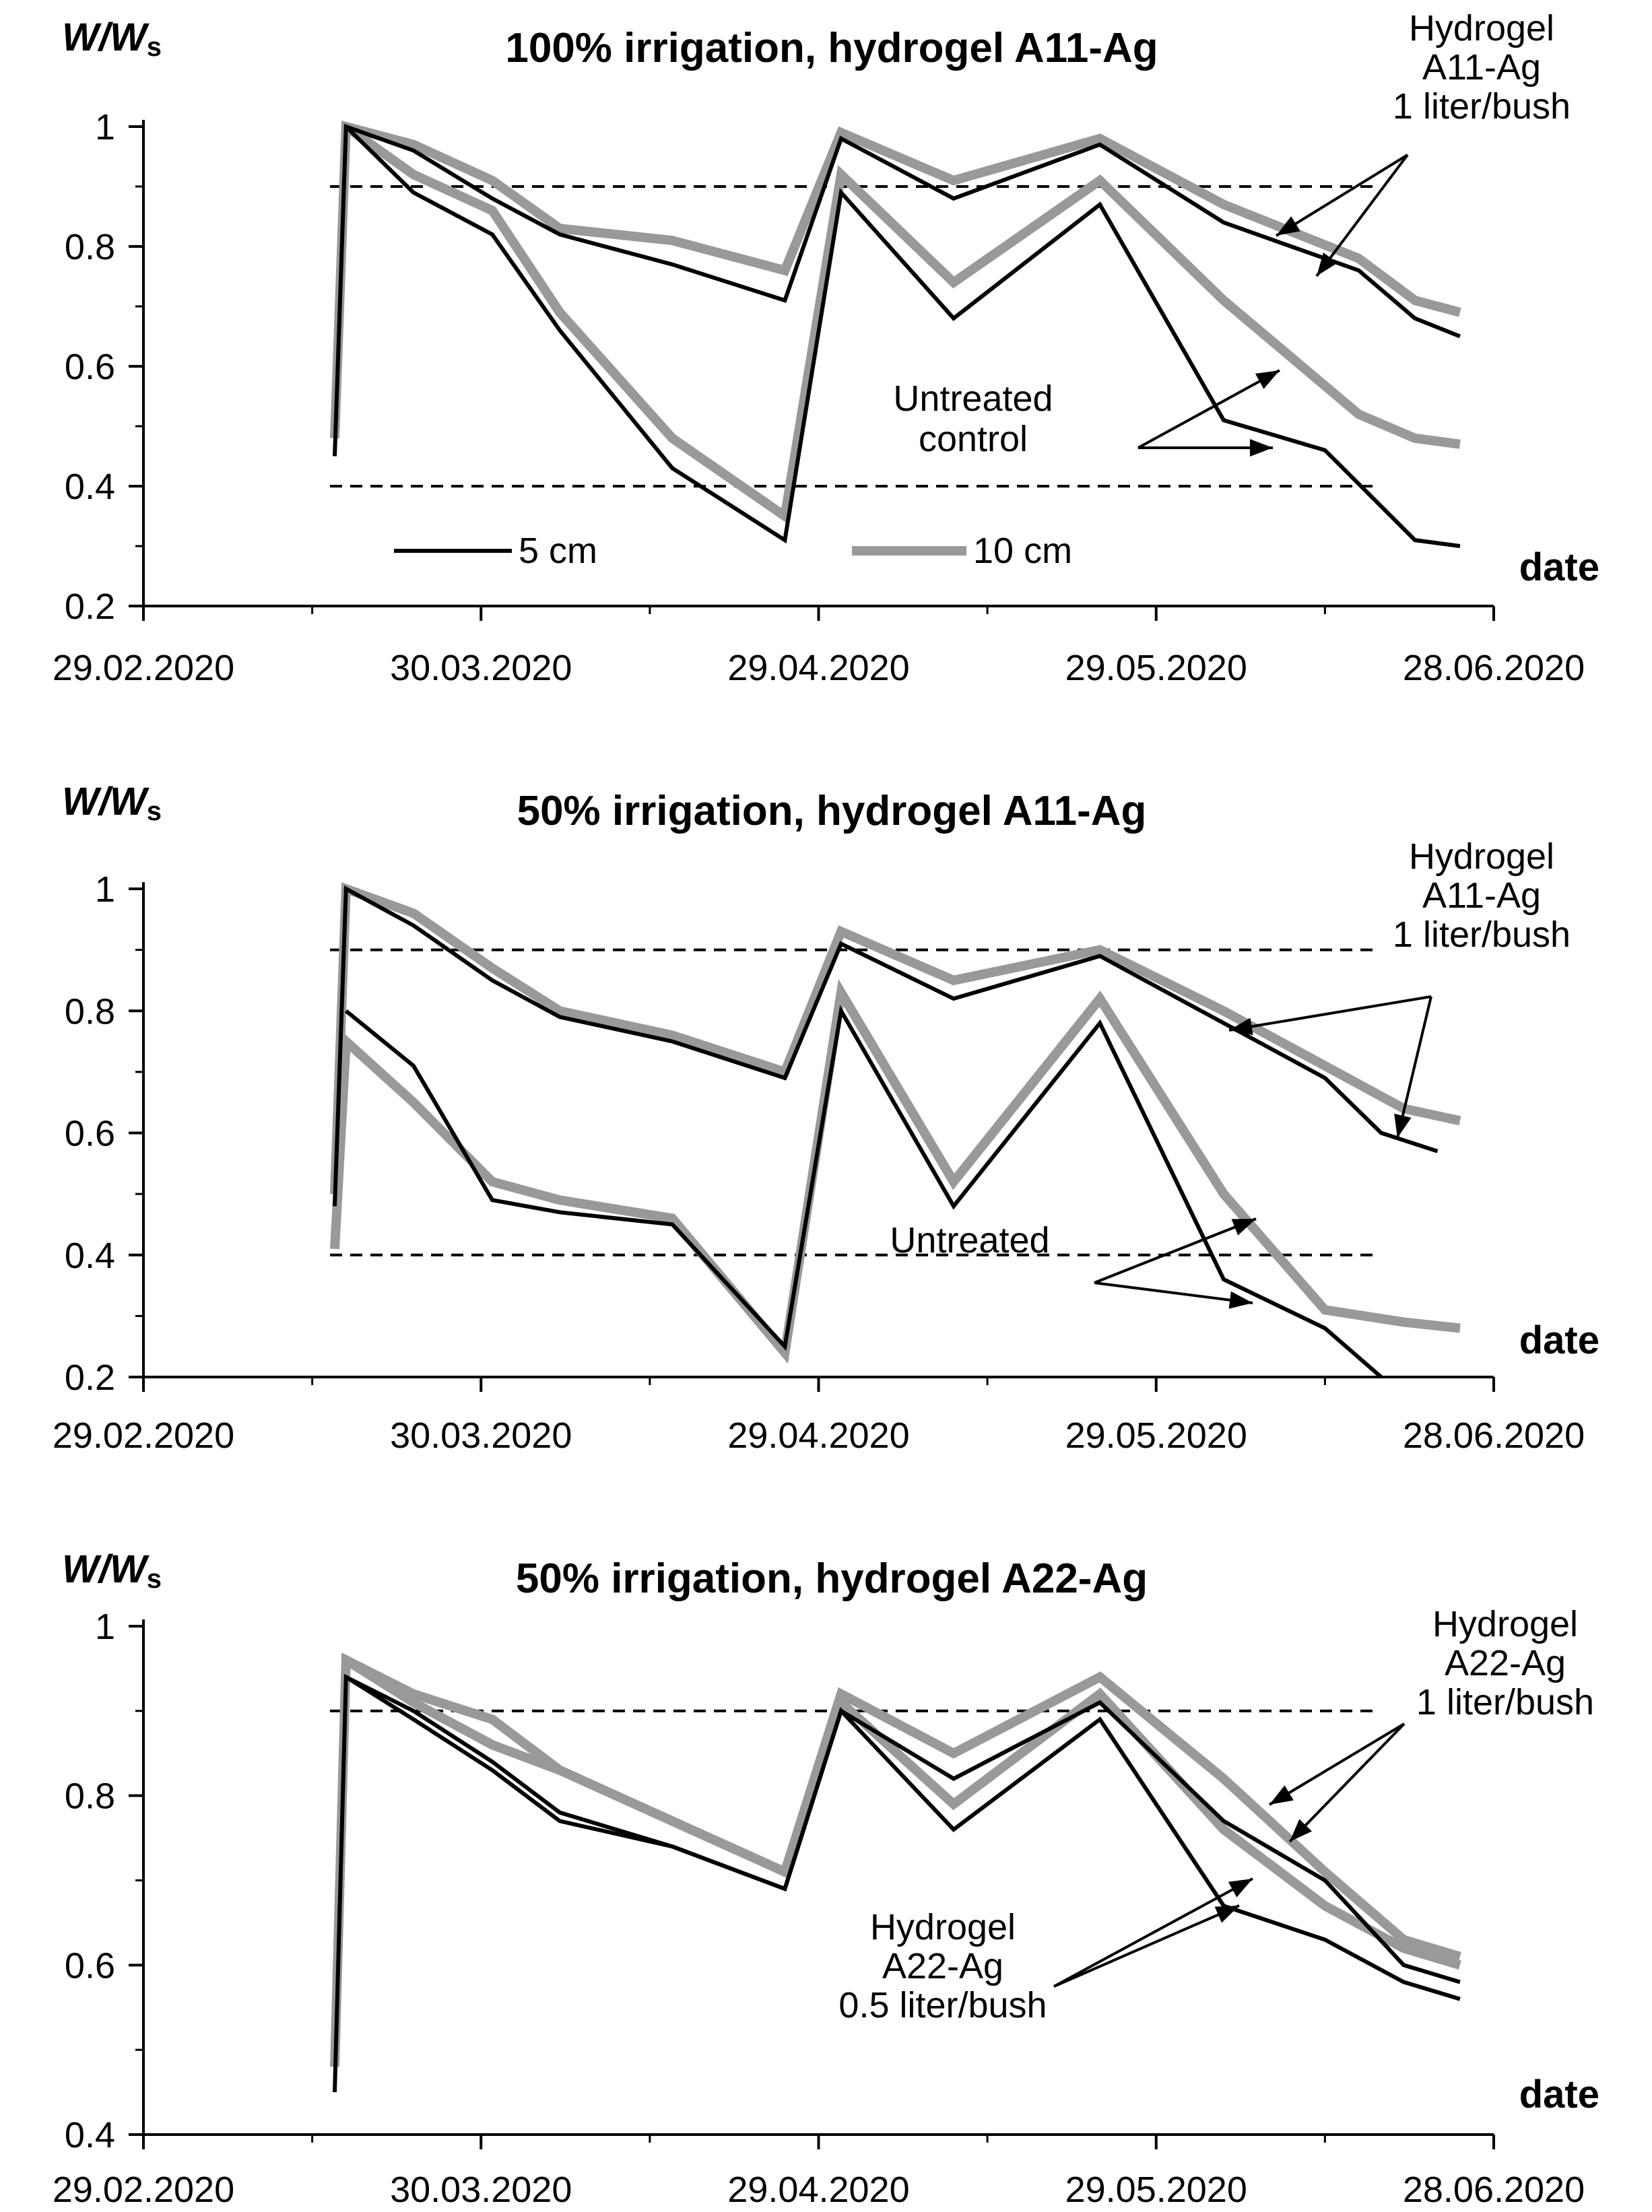 Image resolution: width=1652 pixels, height=2212 pixels. I want to click on series-line-5cm-0-5-liter-bush, so click(903, 1838).